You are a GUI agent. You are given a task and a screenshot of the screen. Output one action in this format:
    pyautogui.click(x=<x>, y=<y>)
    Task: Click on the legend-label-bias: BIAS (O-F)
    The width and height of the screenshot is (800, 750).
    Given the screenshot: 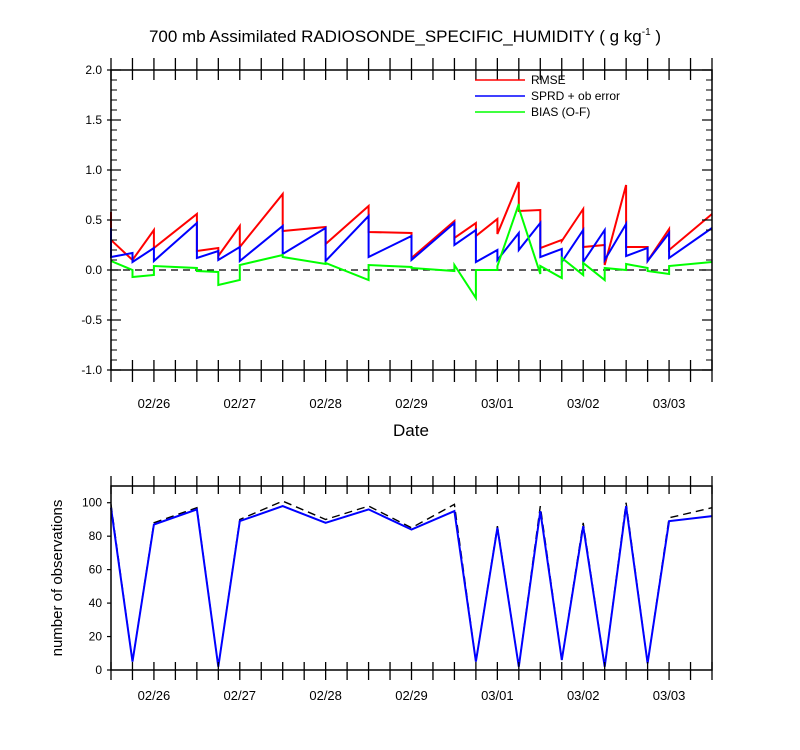 What is the action you would take?
    pyautogui.click(x=560, y=112)
    